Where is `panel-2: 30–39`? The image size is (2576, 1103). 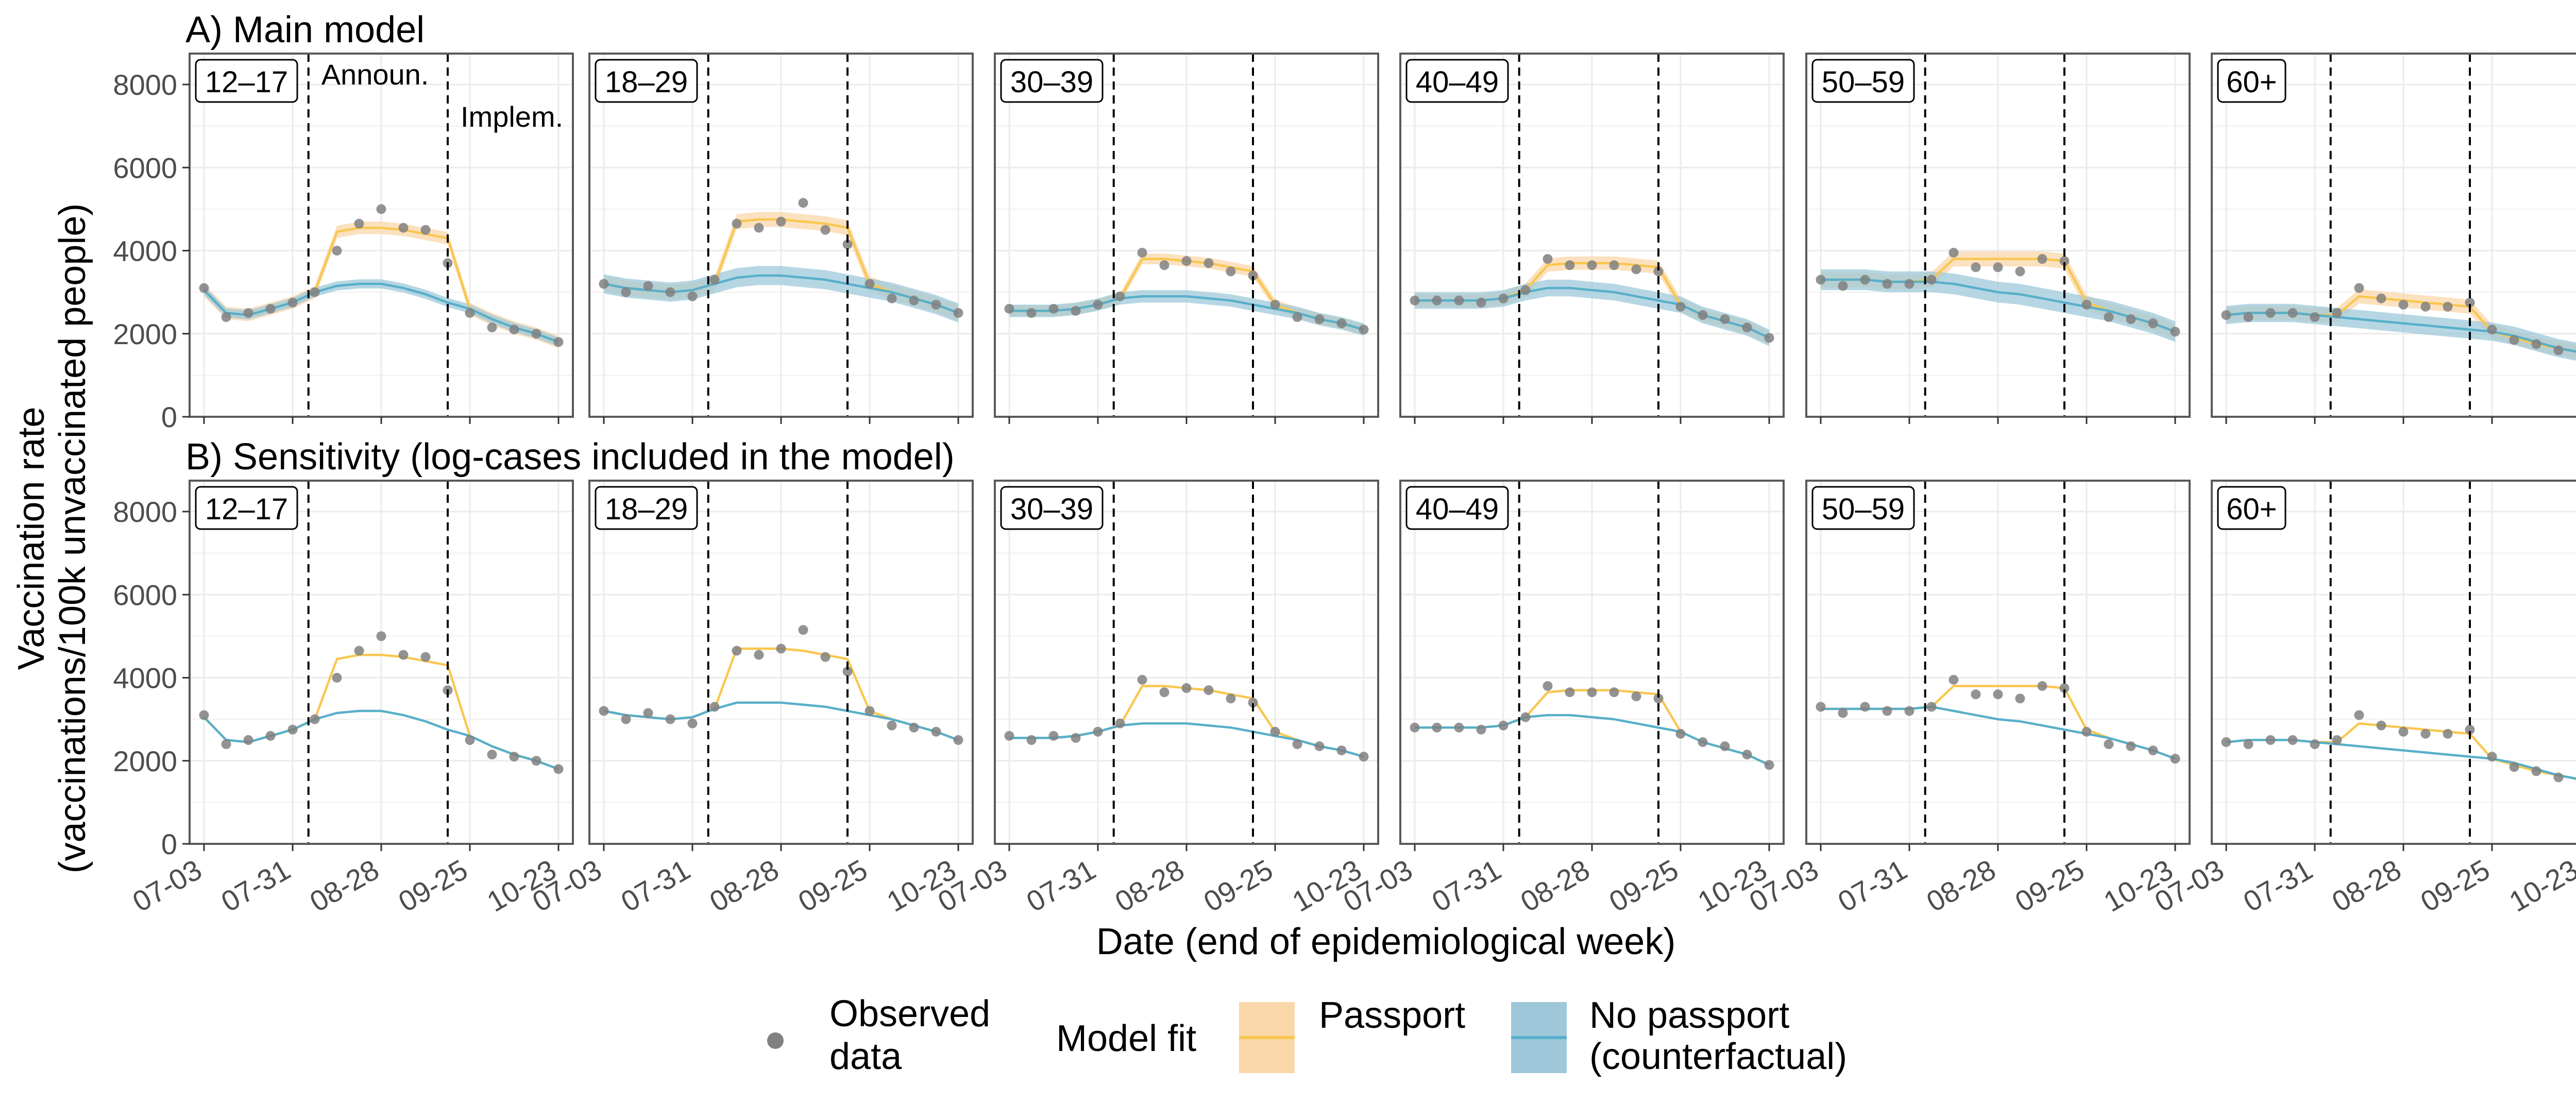 panel-2: 30–39 is located at coordinates (1186, 238).